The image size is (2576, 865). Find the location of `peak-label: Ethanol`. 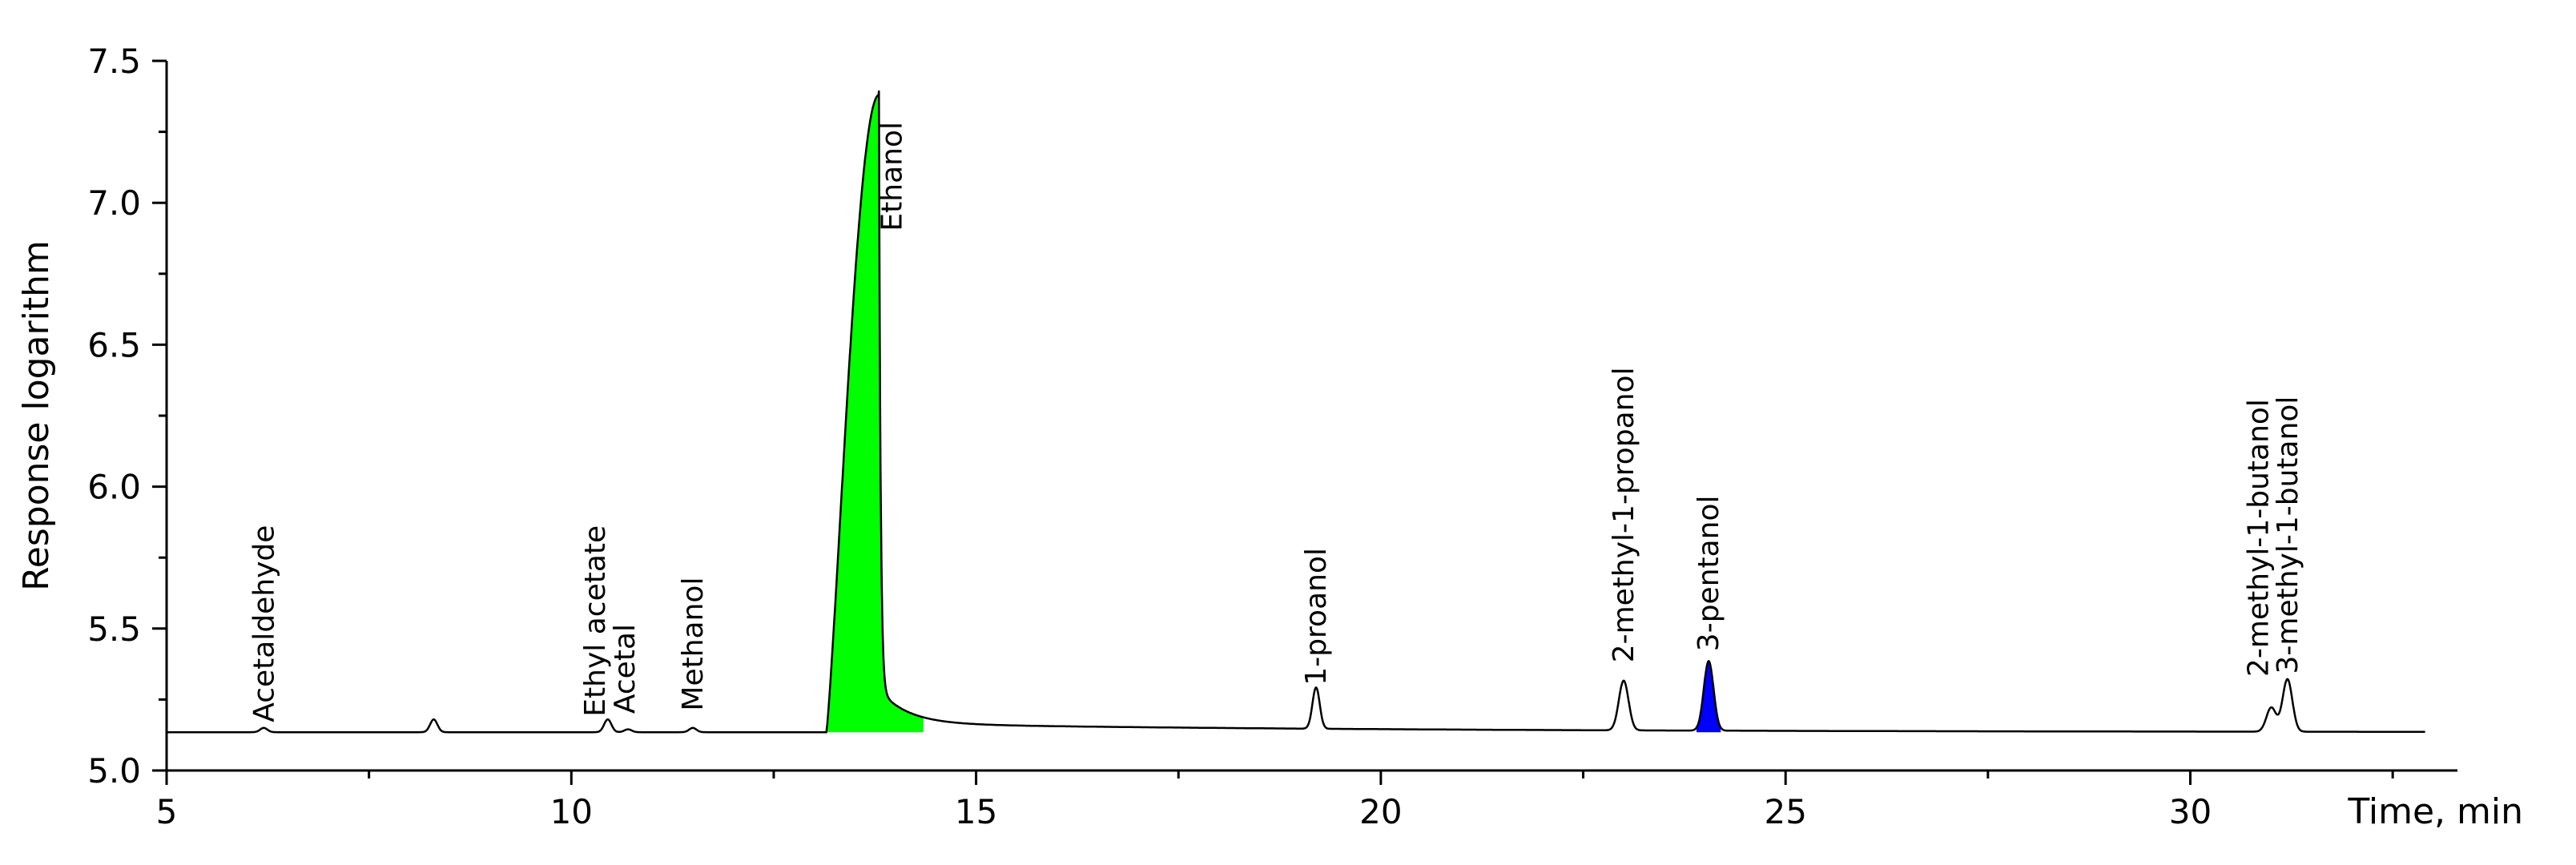

peak-label: Ethanol is located at coordinates (891, 177).